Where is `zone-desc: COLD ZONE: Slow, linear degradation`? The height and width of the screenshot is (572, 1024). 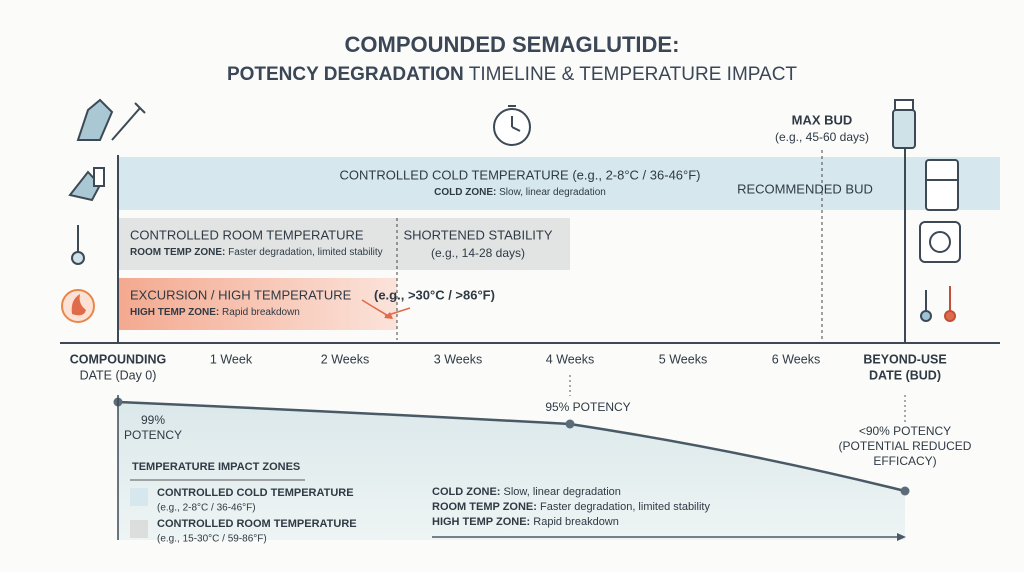
zone-desc: COLD ZONE: Slow, linear degradation is located at coordinates (520, 192).